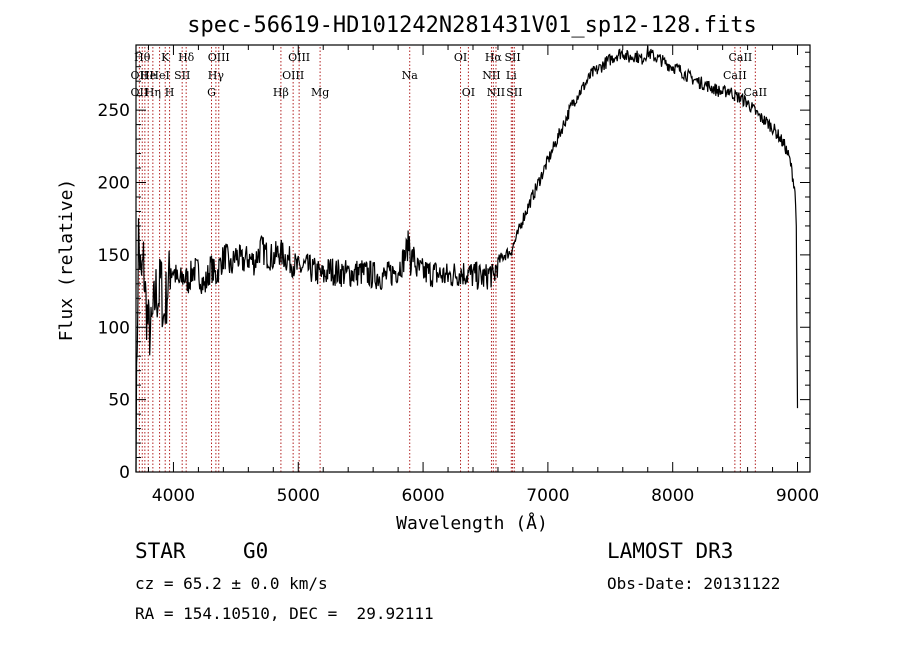 Image resolution: width=900 pixels, height=649 pixels. Describe the element at coordinates (66, 260) in the screenshot. I see `y-axis-label: Flux (relative)` at that location.